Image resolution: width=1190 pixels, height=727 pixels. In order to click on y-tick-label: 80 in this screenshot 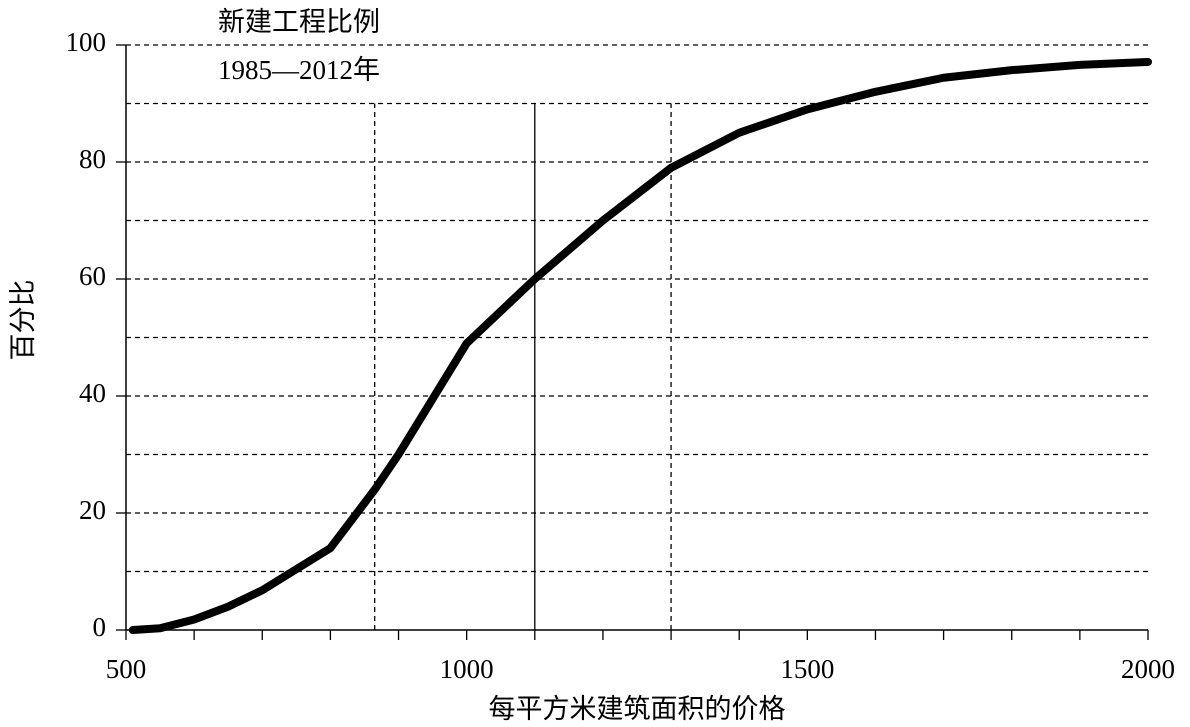, I will do `click(92, 159)`.